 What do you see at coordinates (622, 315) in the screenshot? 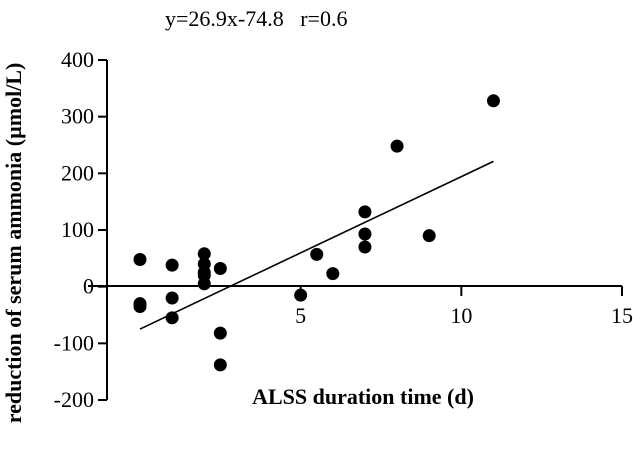
I see `x-tick-label: 15` at bounding box center [622, 315].